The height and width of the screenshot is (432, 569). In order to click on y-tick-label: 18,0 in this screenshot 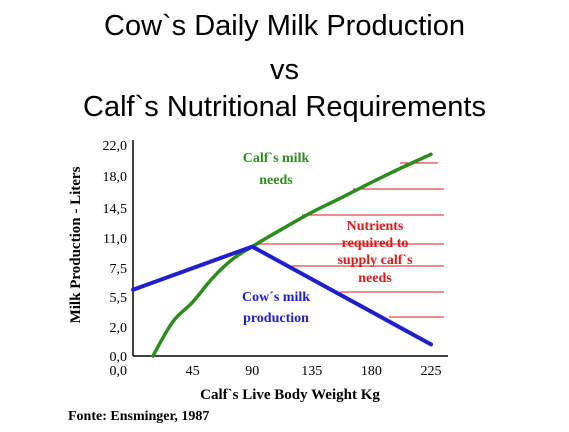, I will do `click(115, 177)`.